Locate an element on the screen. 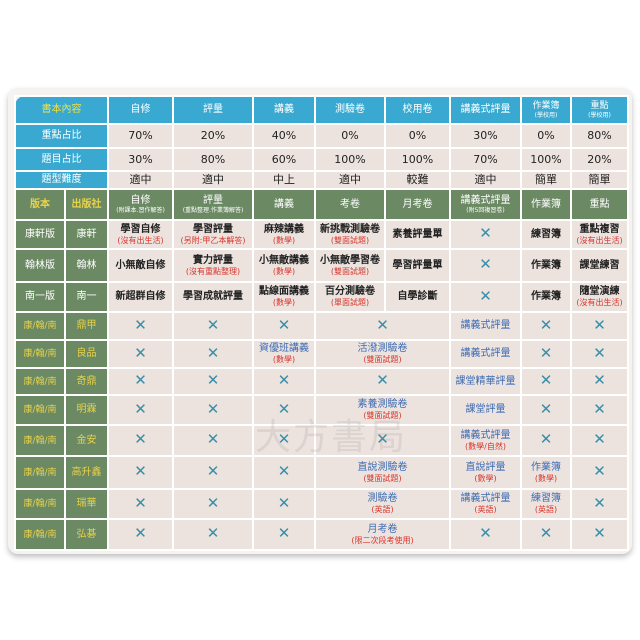  metric-value: 30% is located at coordinates (140, 159).